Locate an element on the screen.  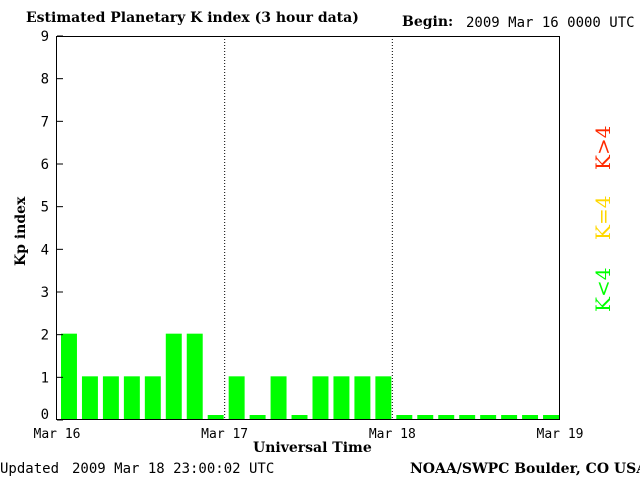
y-tick-label: 8 is located at coordinates (45, 80).